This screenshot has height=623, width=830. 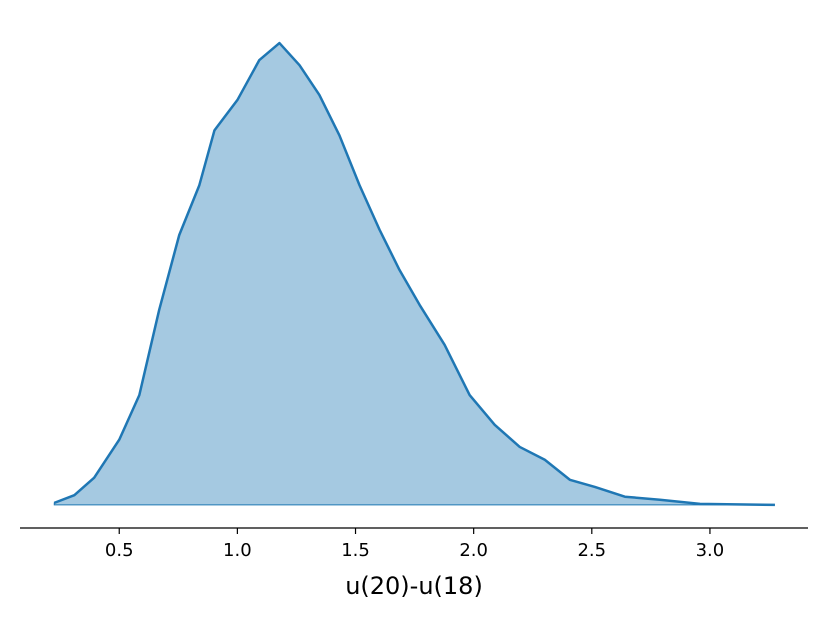 What do you see at coordinates (414, 586) in the screenshot?
I see `x-axis-label: u(20)-u(18)` at bounding box center [414, 586].